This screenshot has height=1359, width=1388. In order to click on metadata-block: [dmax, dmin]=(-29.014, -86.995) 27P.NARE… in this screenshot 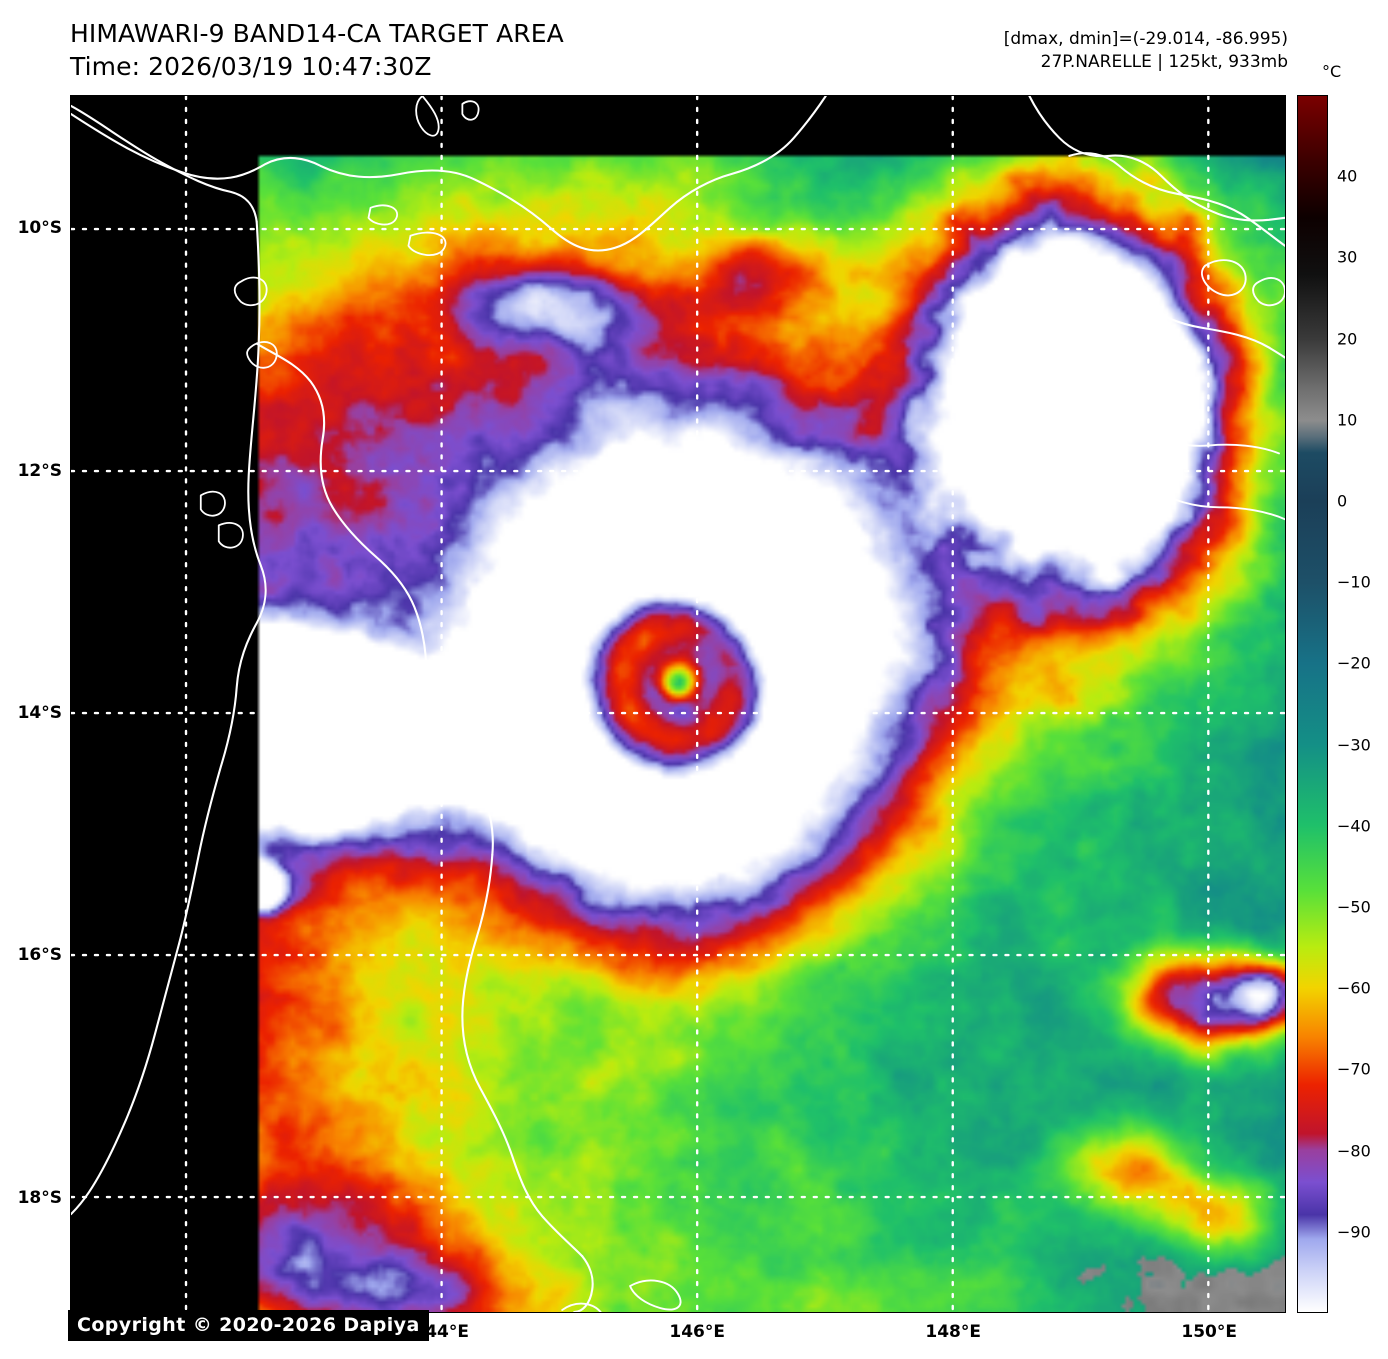, I will do `click(1146, 51)`.